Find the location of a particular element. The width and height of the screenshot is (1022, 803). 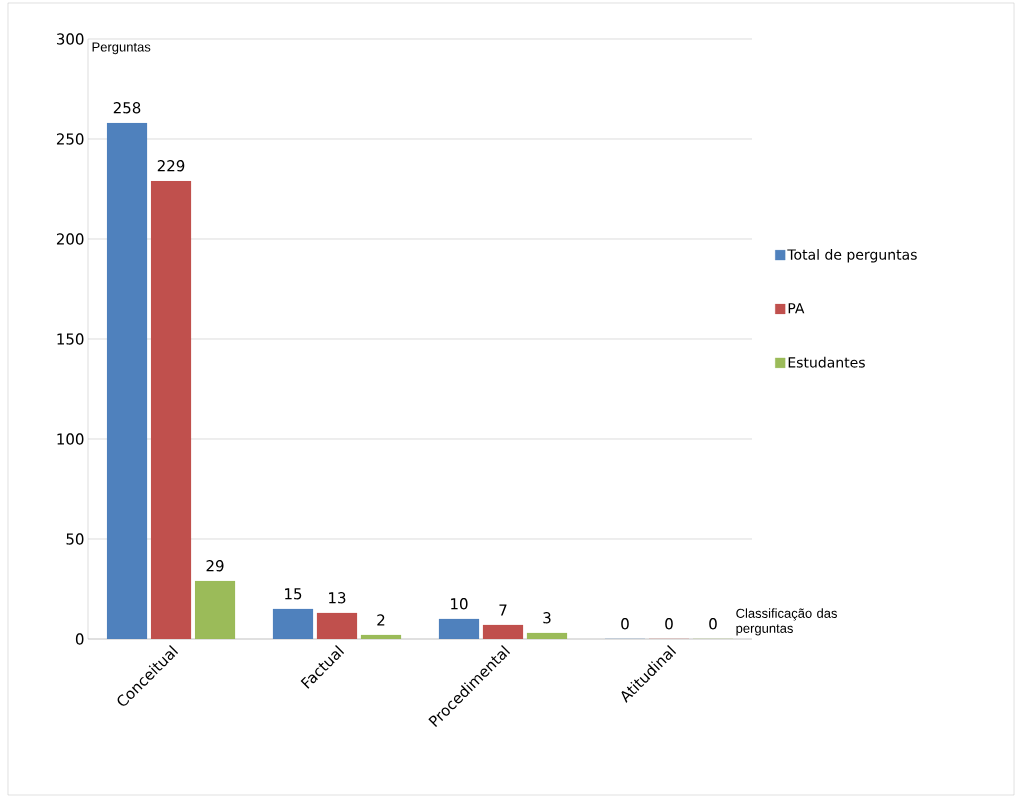

x-axis-title: Classificação das perguntas is located at coordinates (787, 622).